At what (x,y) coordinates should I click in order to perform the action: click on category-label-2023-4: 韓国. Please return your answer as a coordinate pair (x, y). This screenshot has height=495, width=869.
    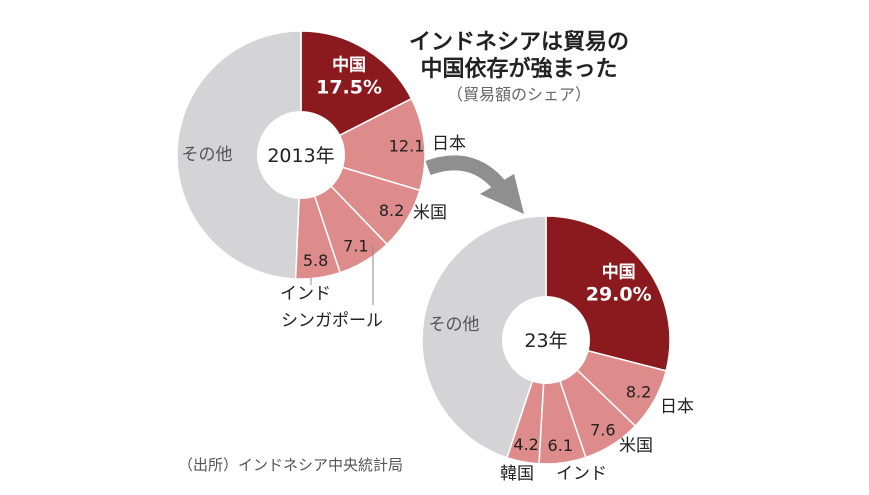
    Looking at the image, I should click on (517, 474).